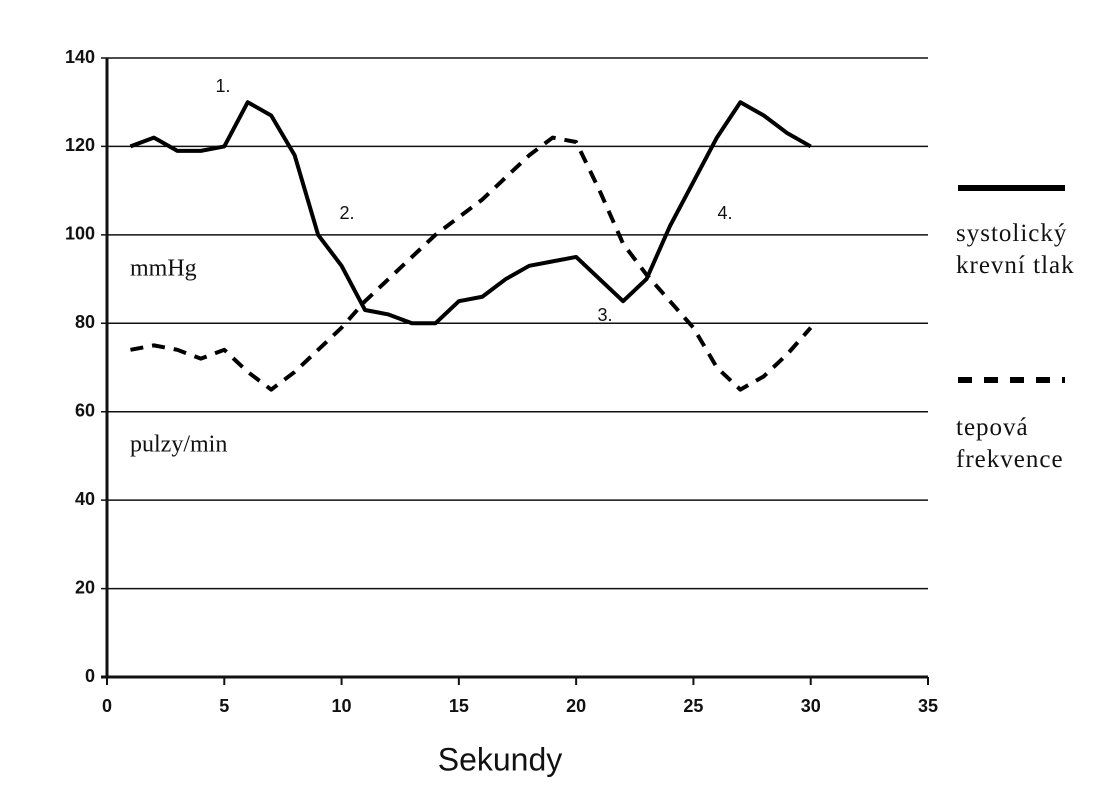 This screenshot has width=1115, height=800. I want to click on annotation: 3., so click(604, 315).